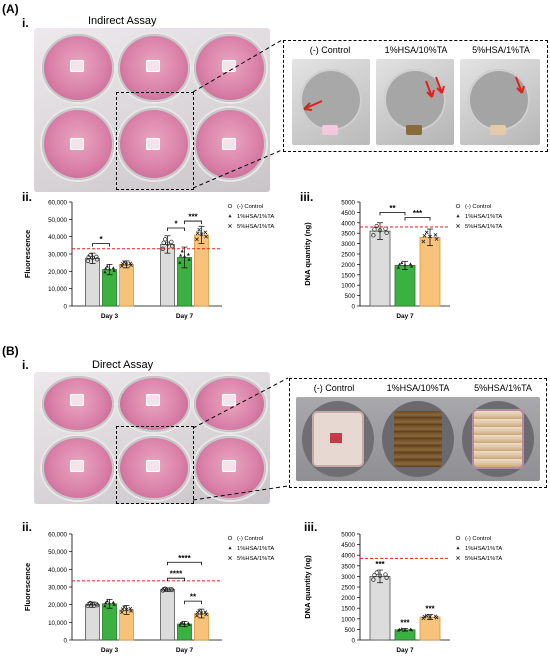 The width and height of the screenshot is (550, 669). Describe the element at coordinates (501, 50) in the screenshot. I see `zoom-label-hsa1: 5%HSA/1%TA` at that location.